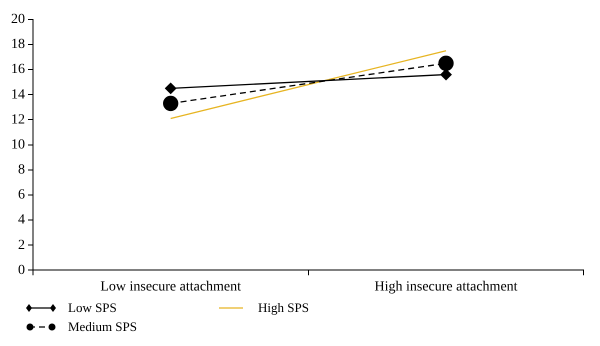 Image resolution: width=600 pixels, height=346 pixels. I want to click on y-tick-label: 12, so click(18, 120).